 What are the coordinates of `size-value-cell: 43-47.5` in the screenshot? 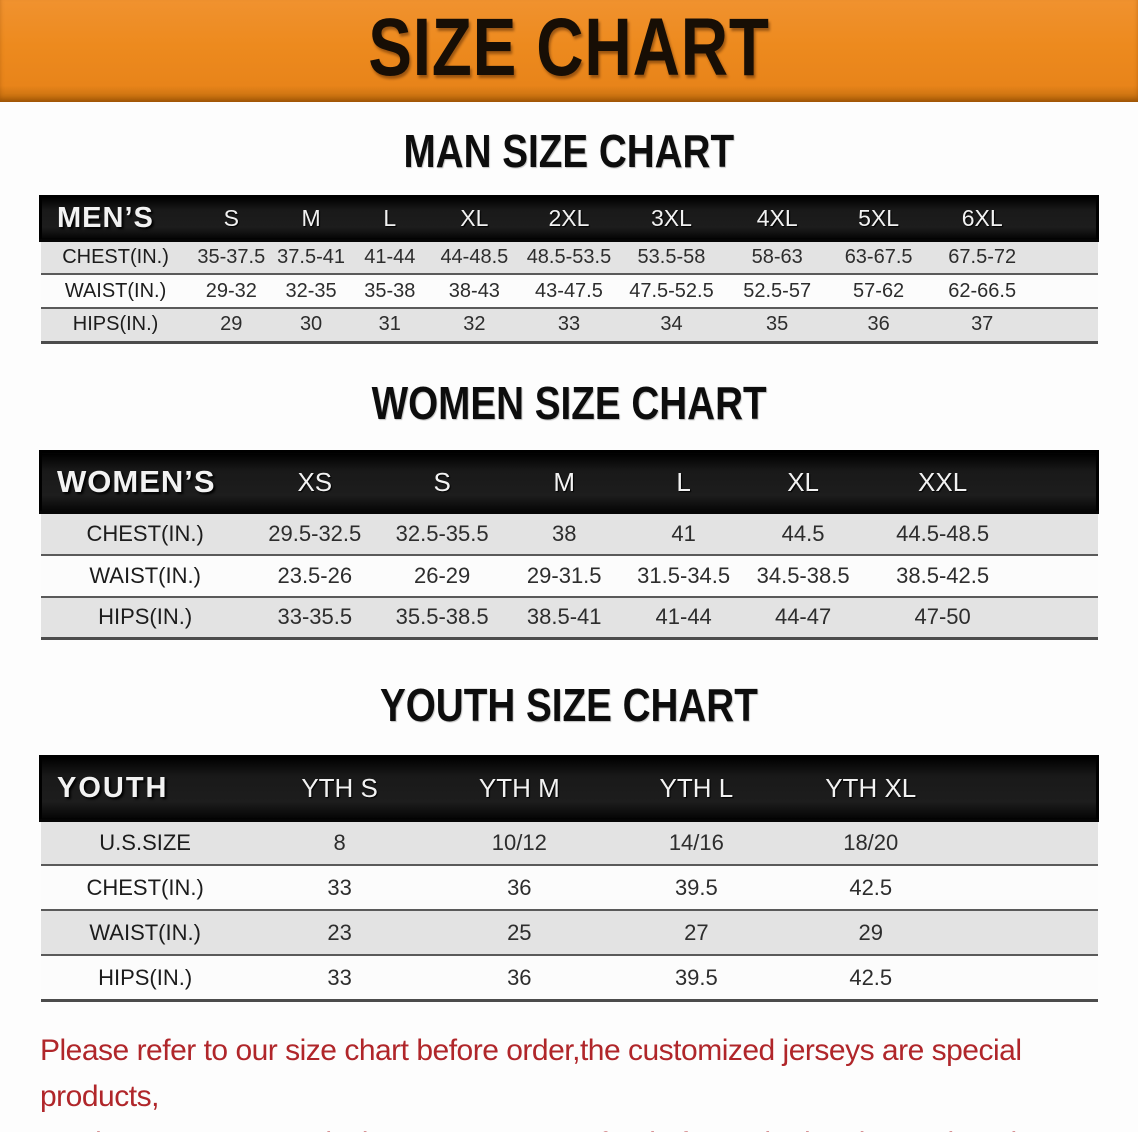 It's located at (569, 290).